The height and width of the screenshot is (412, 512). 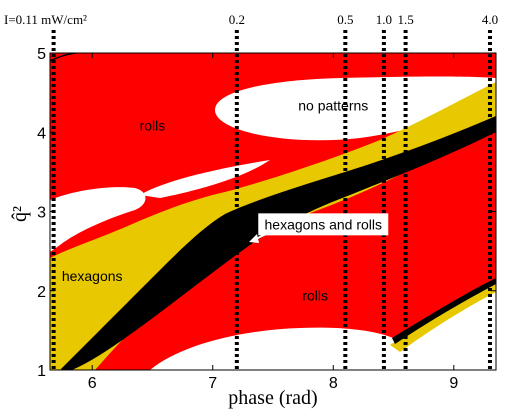 I want to click on intensity-label-3: 1.0, so click(x=384, y=19).